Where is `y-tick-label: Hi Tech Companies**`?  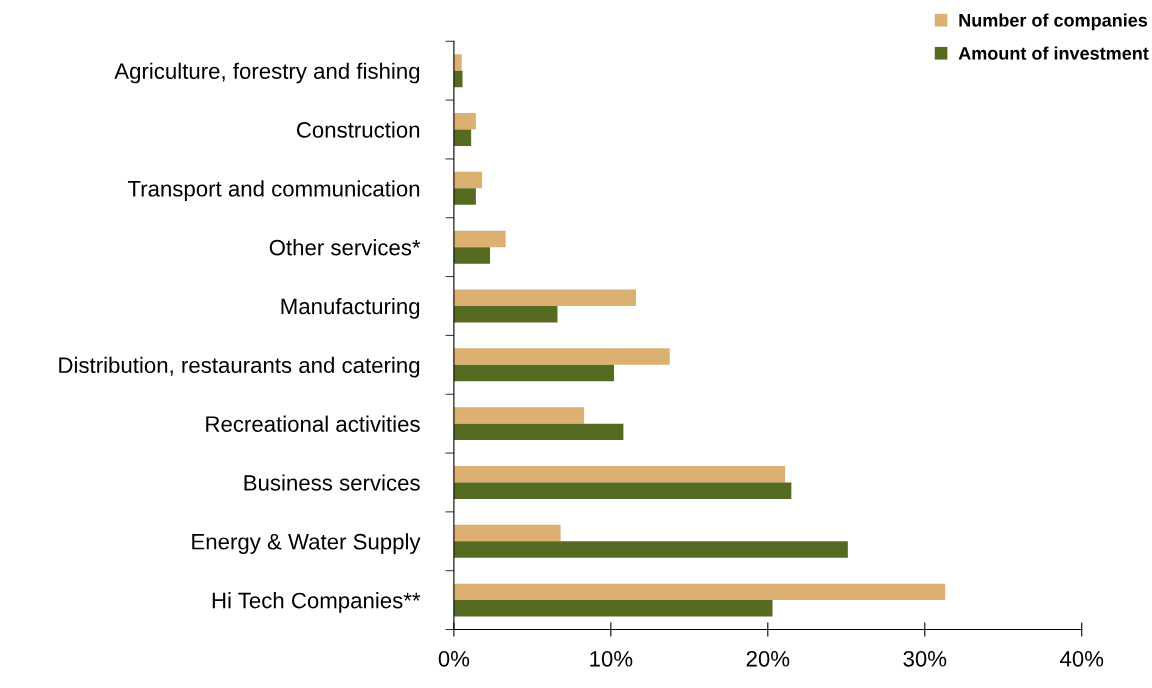 y-tick-label: Hi Tech Companies** is located at coordinates (316, 602).